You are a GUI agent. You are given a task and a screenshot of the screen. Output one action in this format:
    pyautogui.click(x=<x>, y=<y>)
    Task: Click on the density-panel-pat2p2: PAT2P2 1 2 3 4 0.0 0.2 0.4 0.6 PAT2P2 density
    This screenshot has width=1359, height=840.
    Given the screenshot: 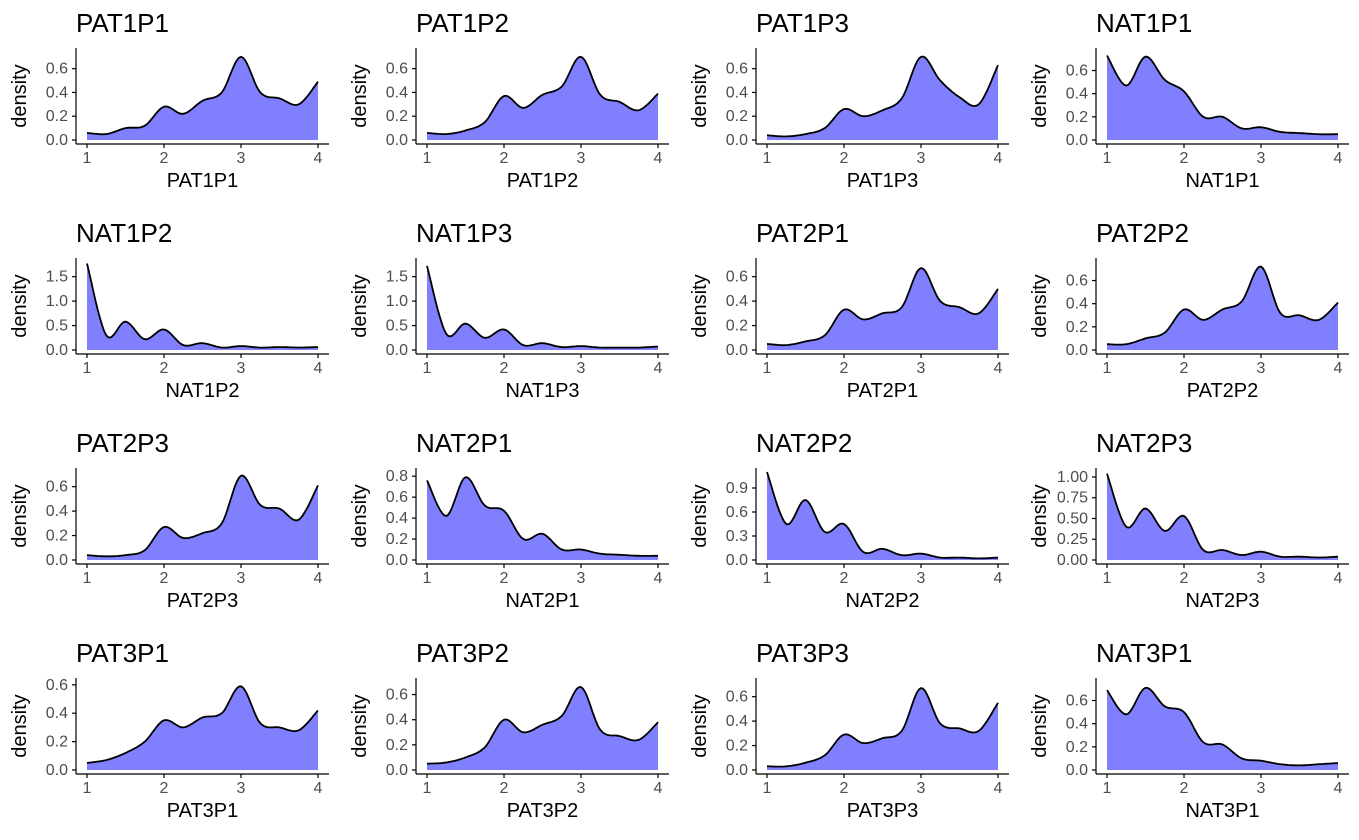 What is the action you would take?
    pyautogui.click(x=1189, y=310)
    